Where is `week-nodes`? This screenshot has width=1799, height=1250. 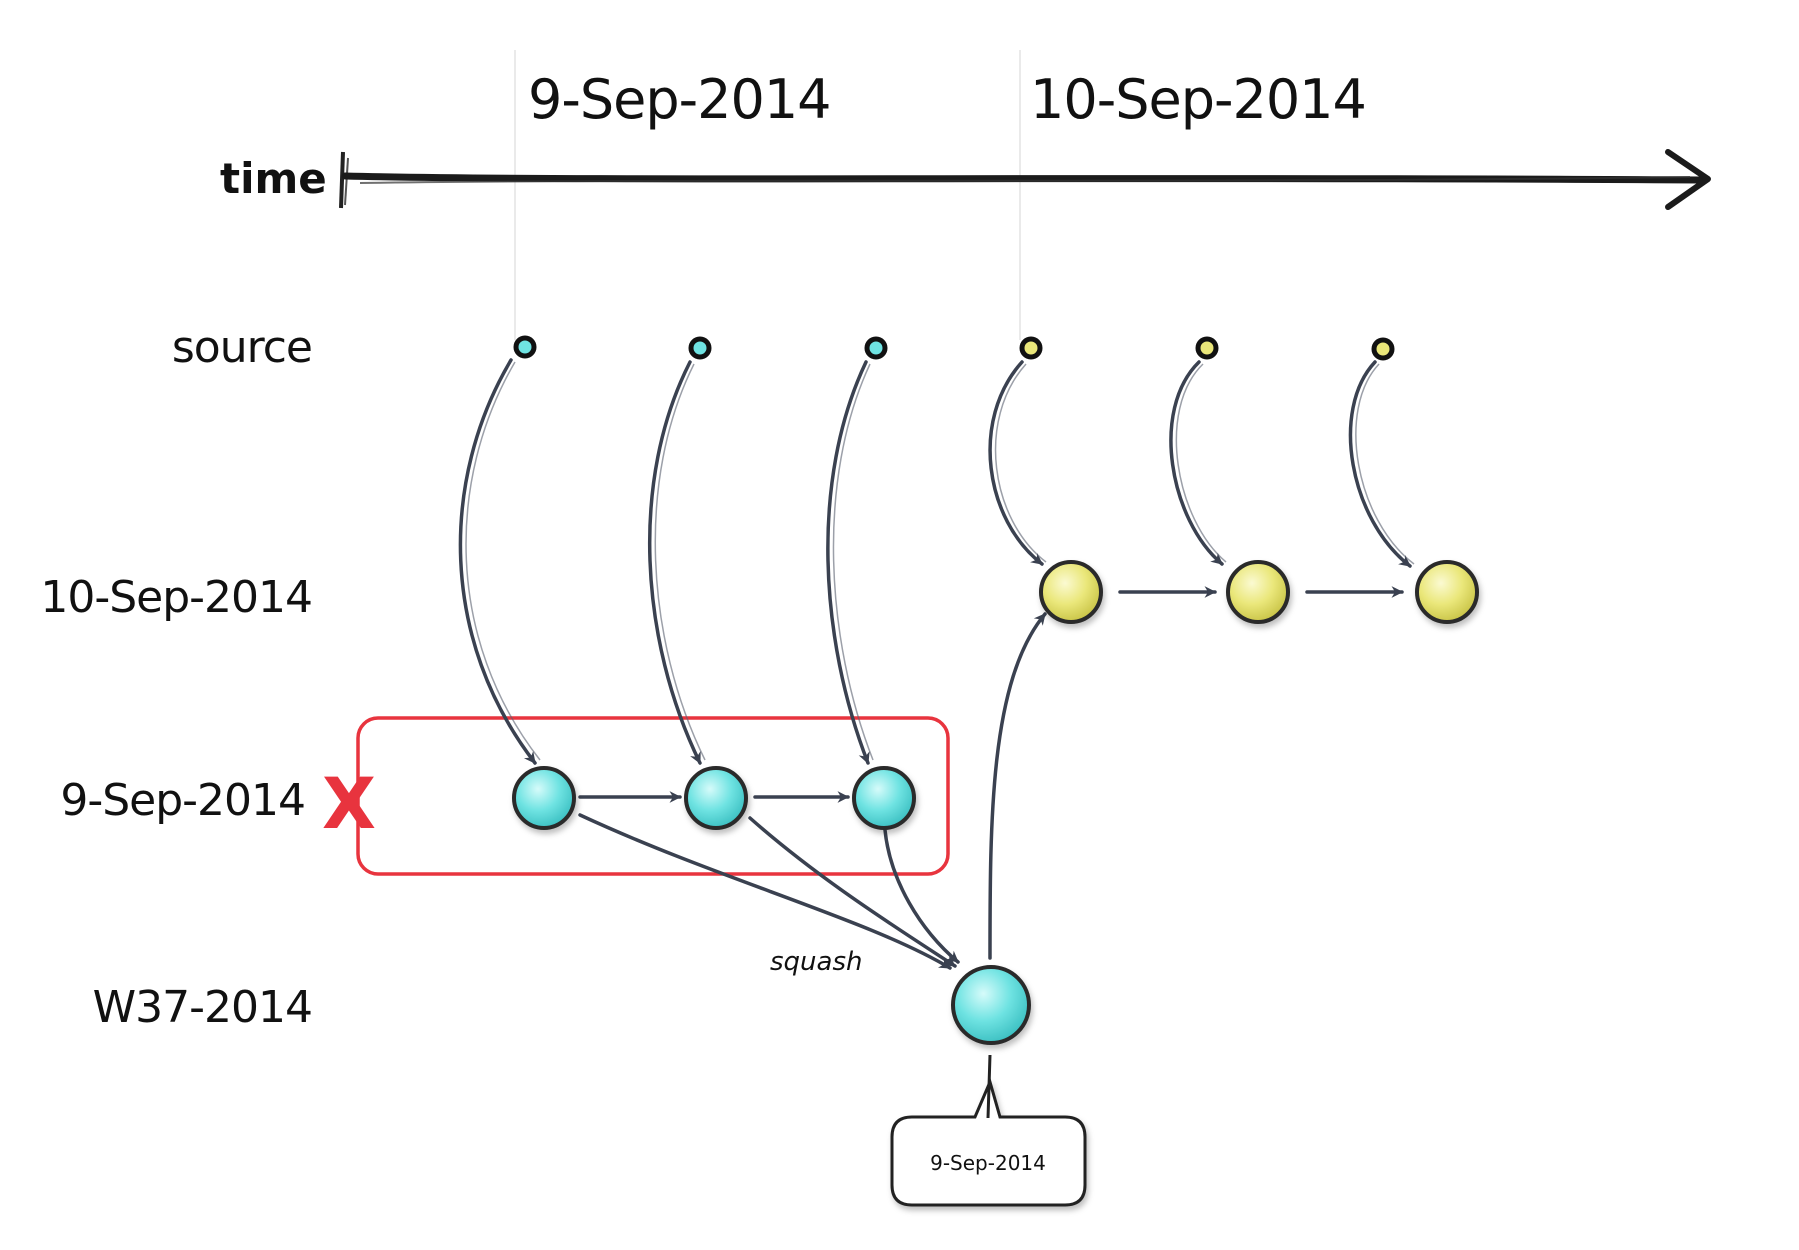
week-nodes is located at coordinates (991, 1005).